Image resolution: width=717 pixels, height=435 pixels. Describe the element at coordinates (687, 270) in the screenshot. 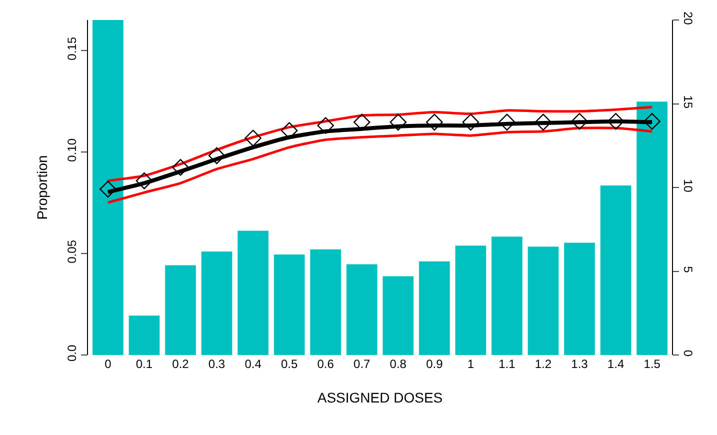

I see `y2-tick-label: 5` at that location.